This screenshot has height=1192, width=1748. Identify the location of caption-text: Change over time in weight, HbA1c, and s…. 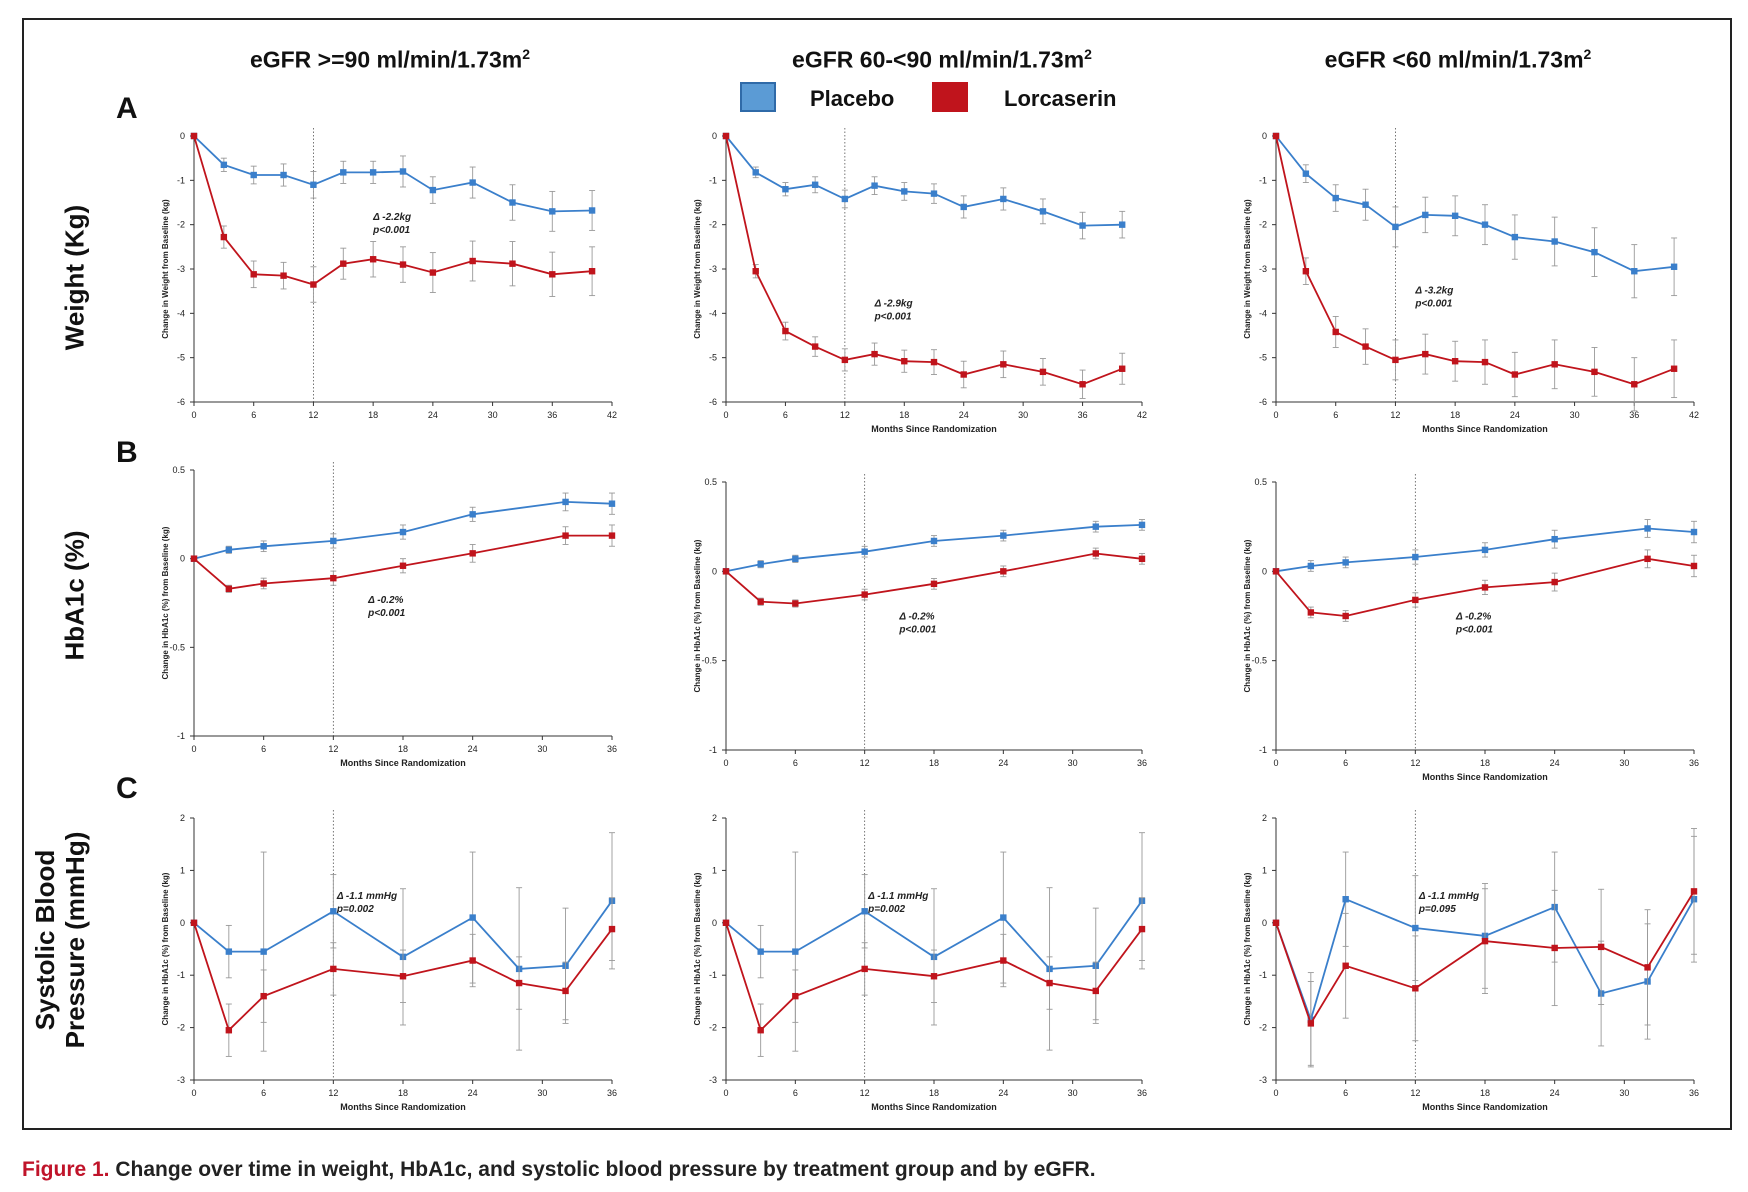
(602, 1169).